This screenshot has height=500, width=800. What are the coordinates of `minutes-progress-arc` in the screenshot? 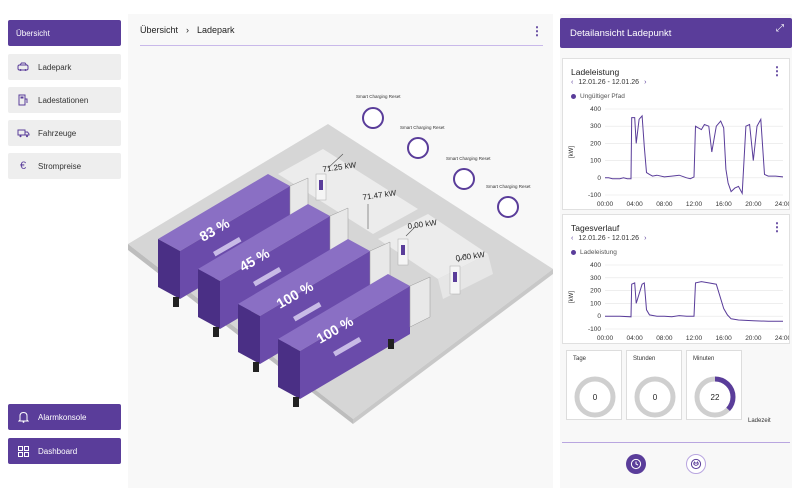 It's located at (715, 397).